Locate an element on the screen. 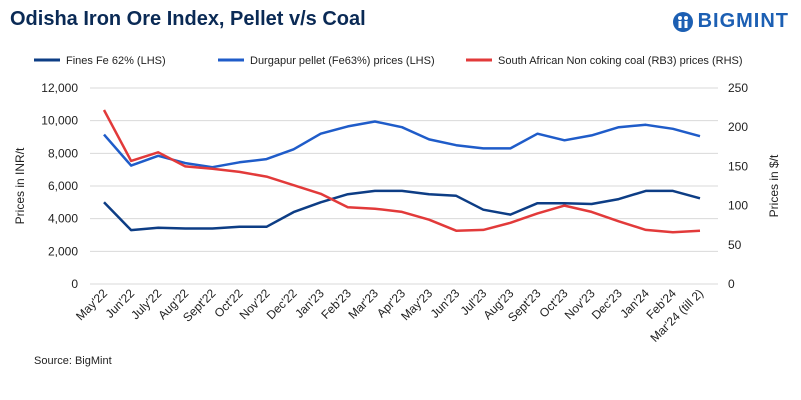 The image size is (801, 400). series-line-fines is located at coordinates (402, 210).